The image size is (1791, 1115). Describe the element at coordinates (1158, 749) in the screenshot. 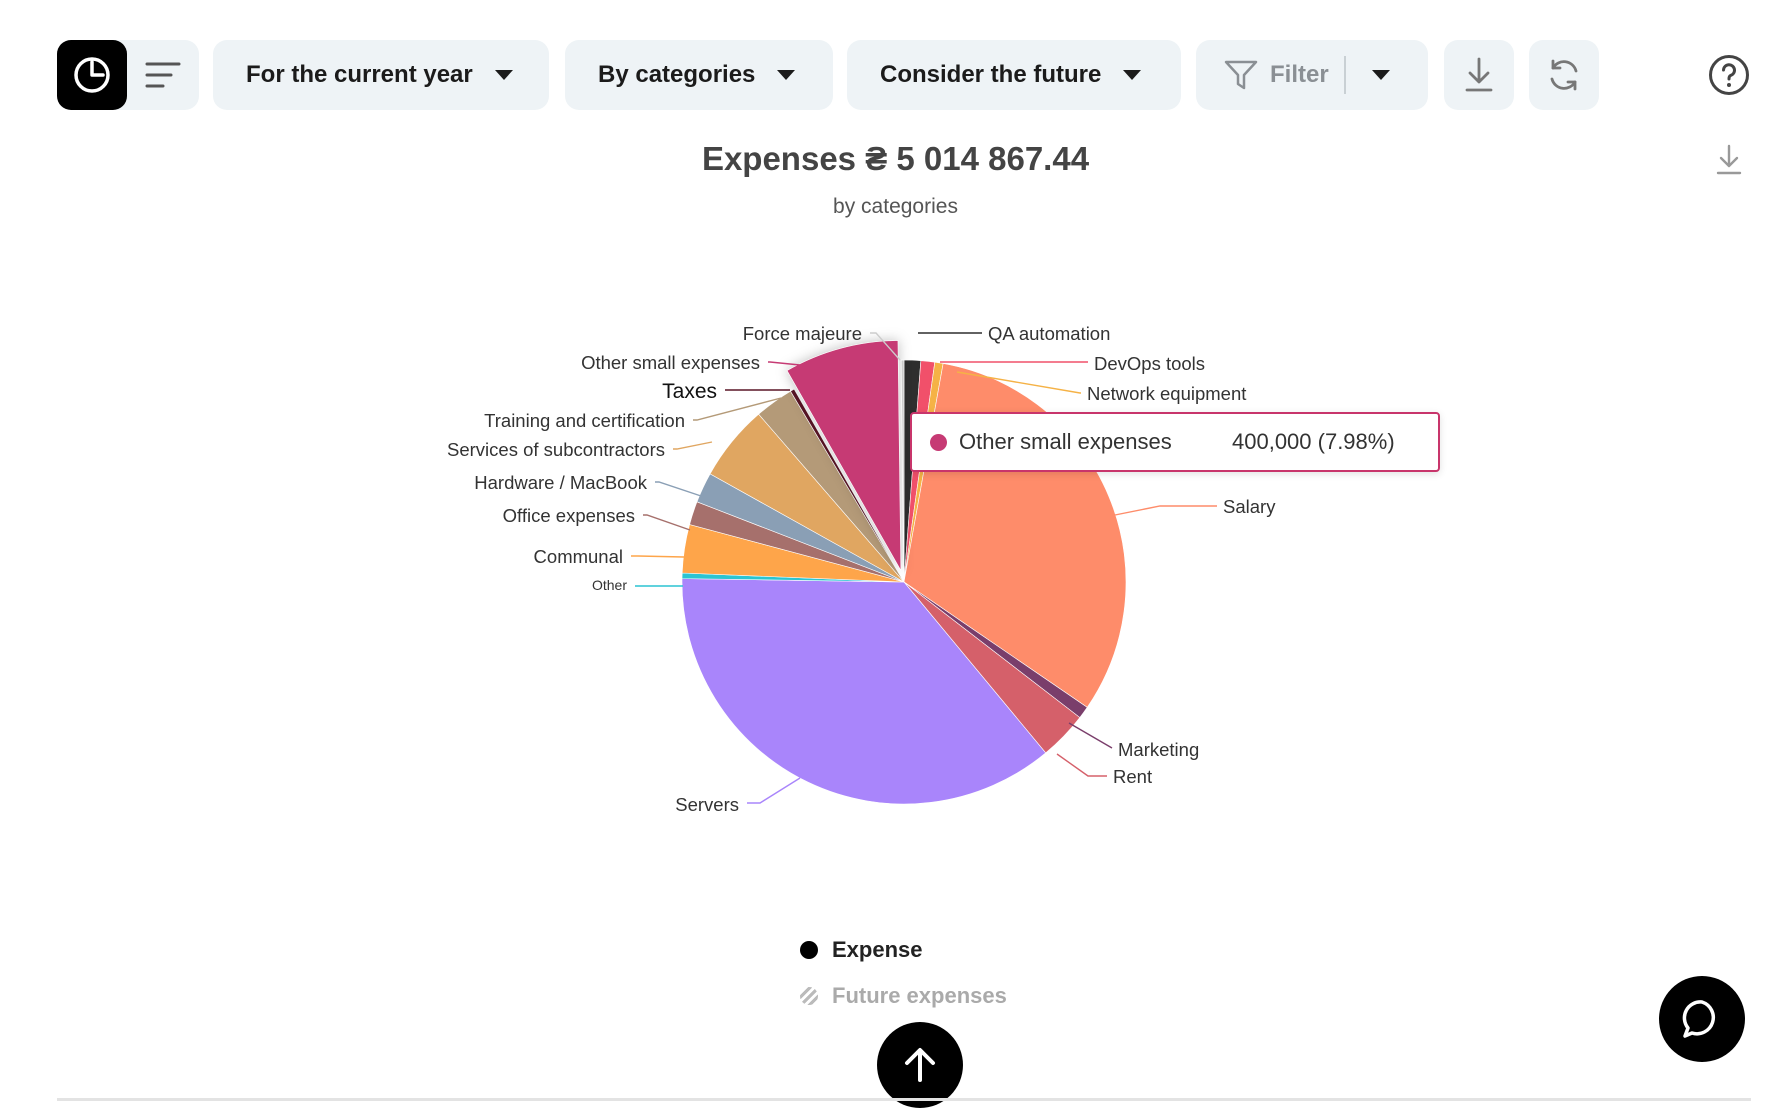

I see `slice-label: Marketing` at that location.